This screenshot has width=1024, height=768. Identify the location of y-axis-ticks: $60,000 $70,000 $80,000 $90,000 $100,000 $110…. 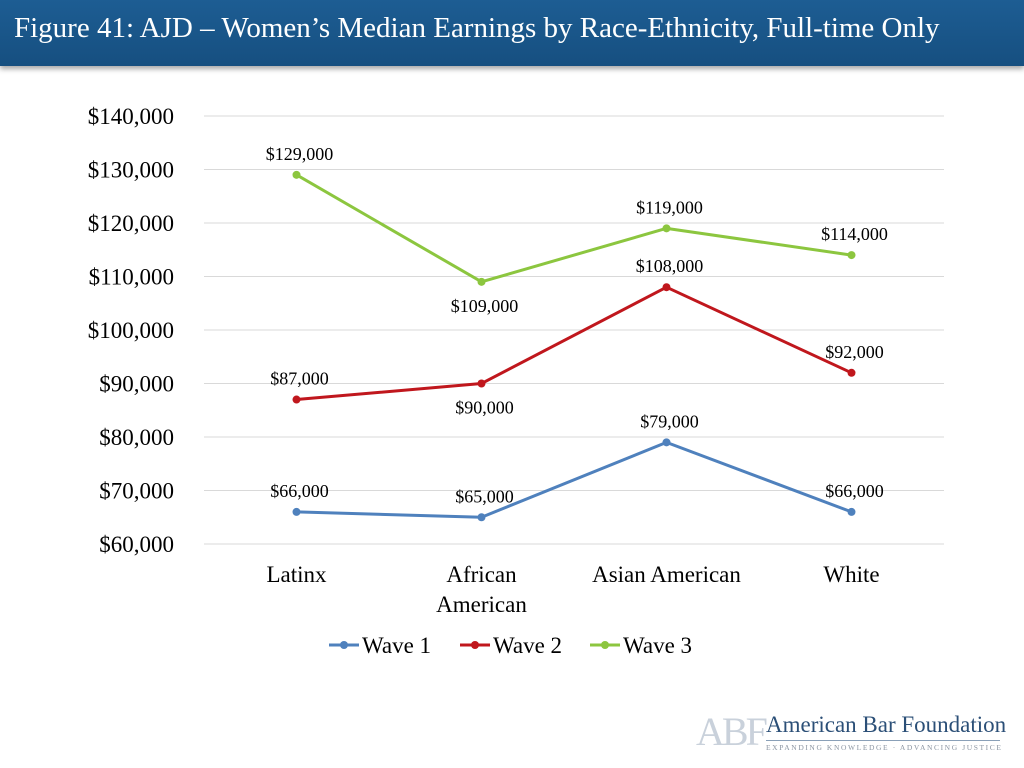
(131, 330).